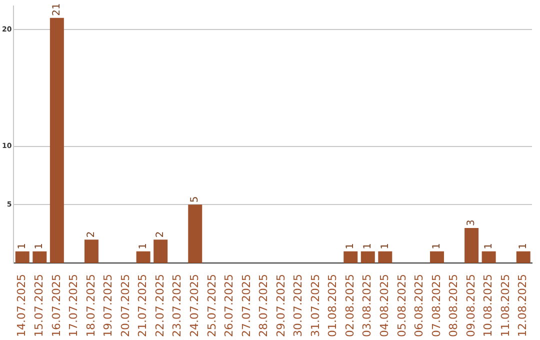 Image resolution: width=540 pixels, height=340 pixels. I want to click on x-tick-label: 02.08.2025, so click(349, 306).